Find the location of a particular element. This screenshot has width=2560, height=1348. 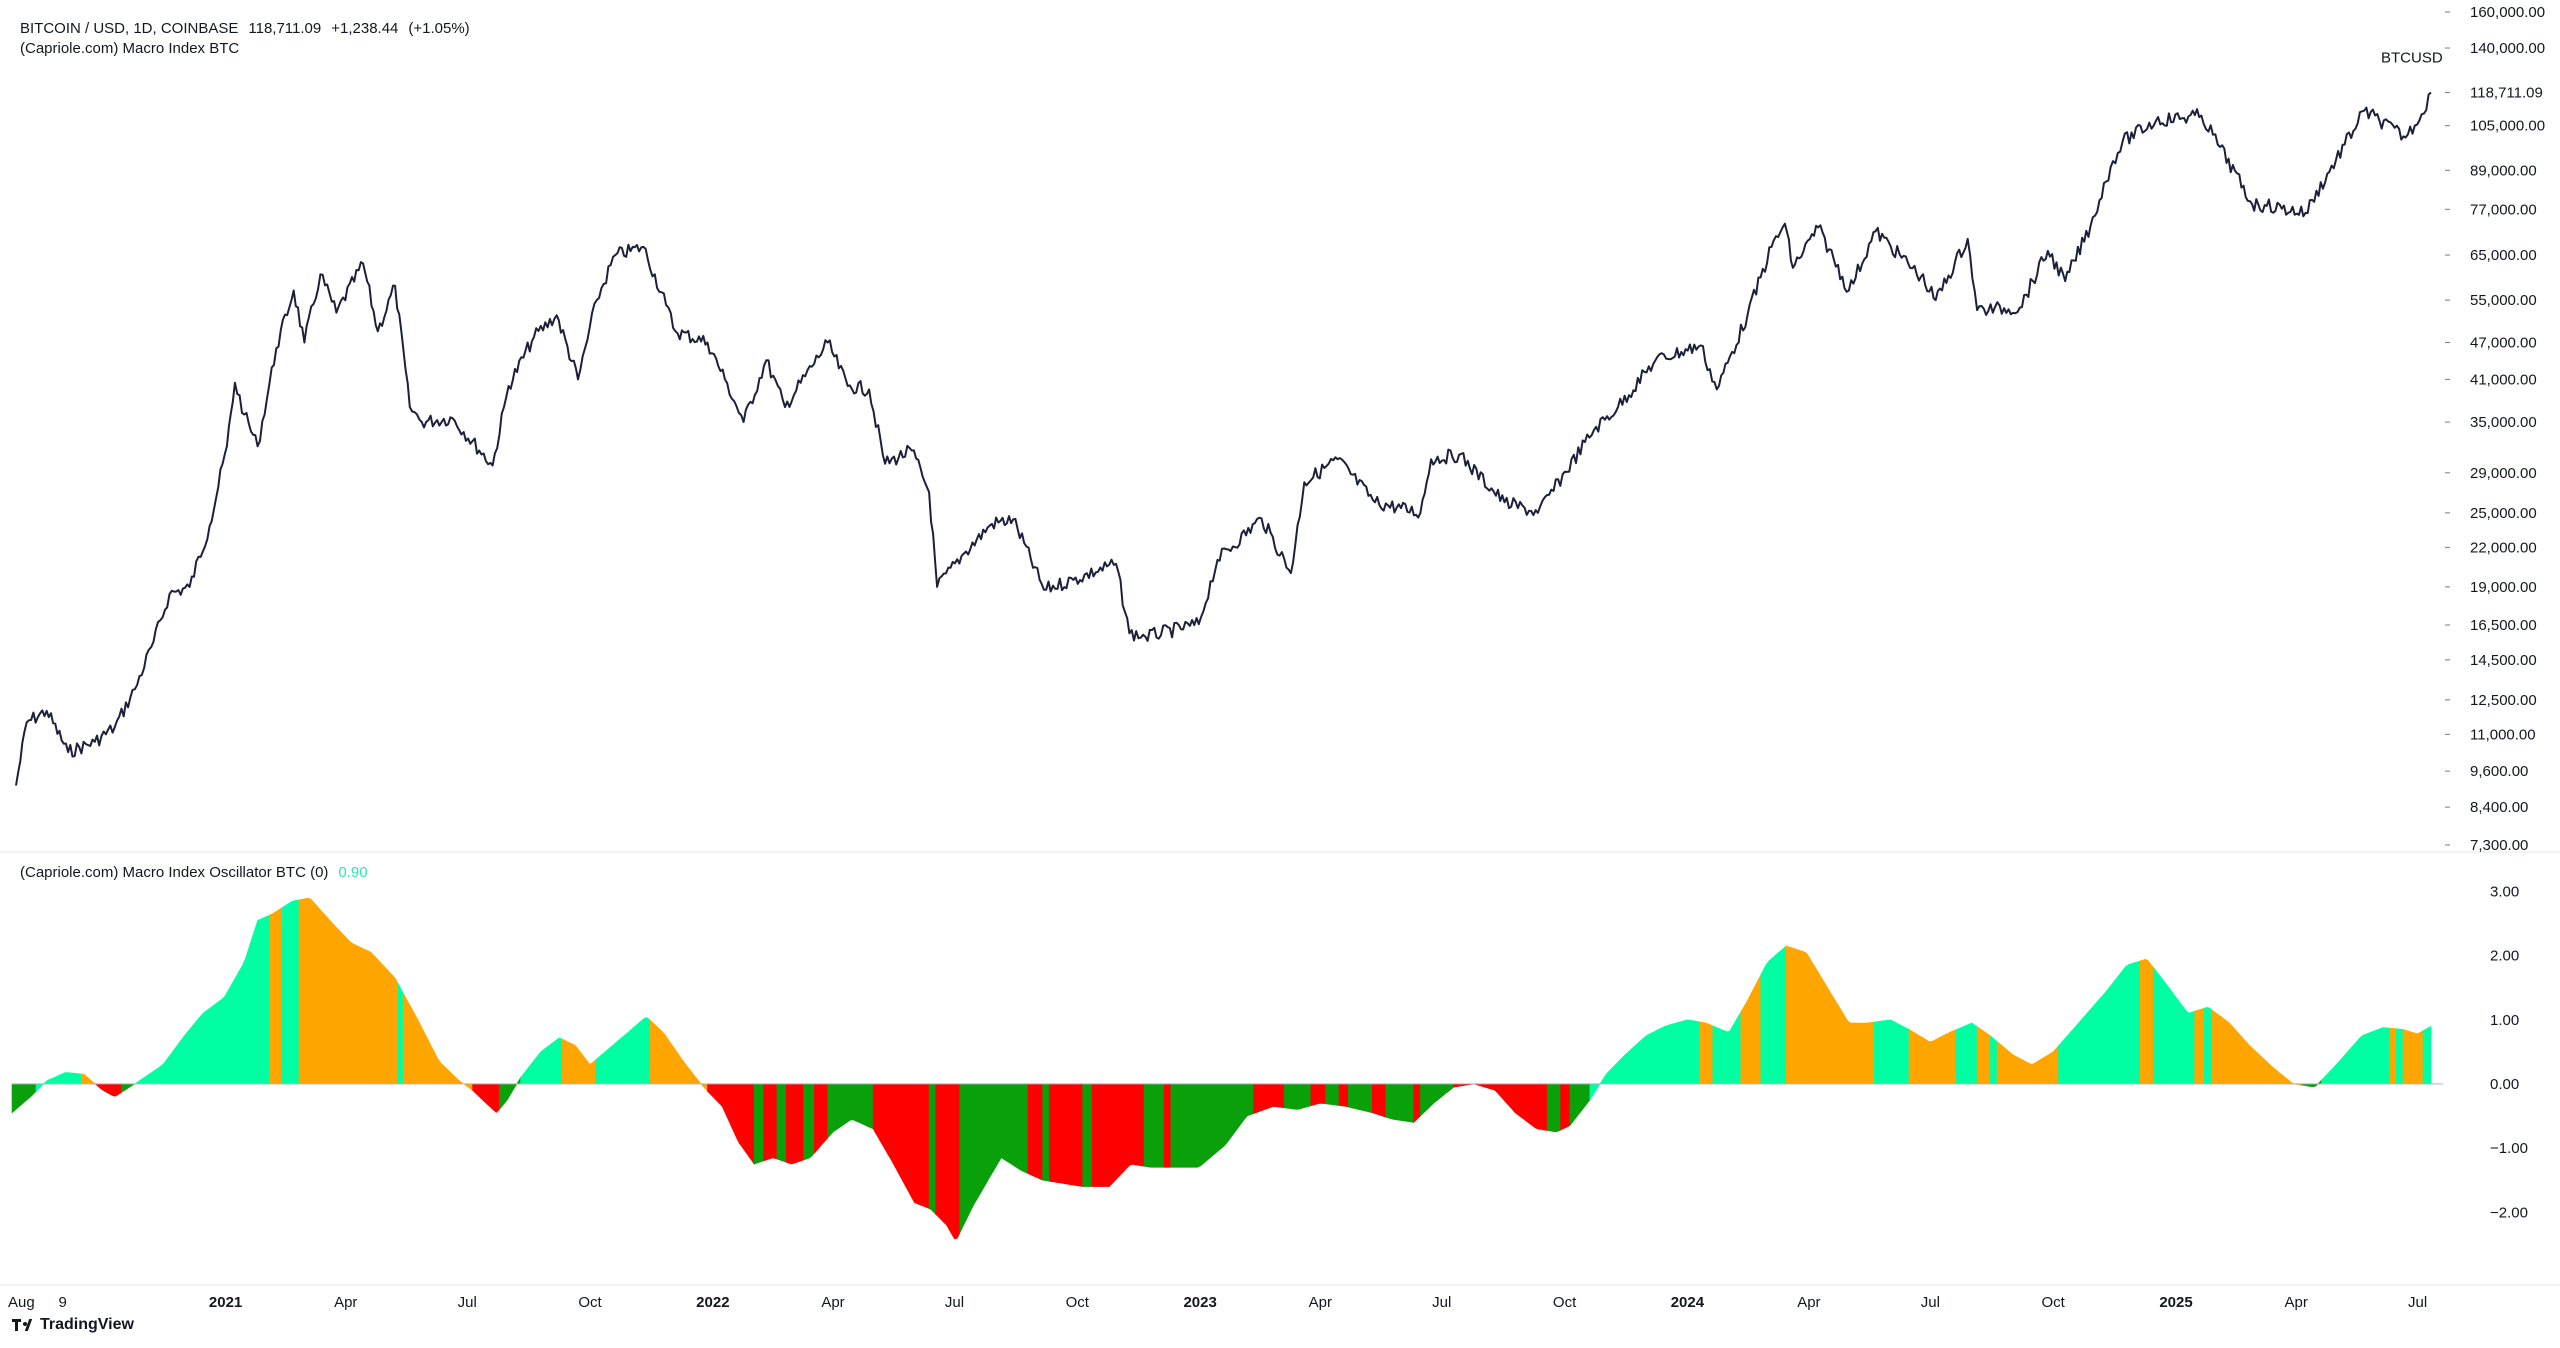

price-axis-label: 89,000.00 is located at coordinates (2503, 170).